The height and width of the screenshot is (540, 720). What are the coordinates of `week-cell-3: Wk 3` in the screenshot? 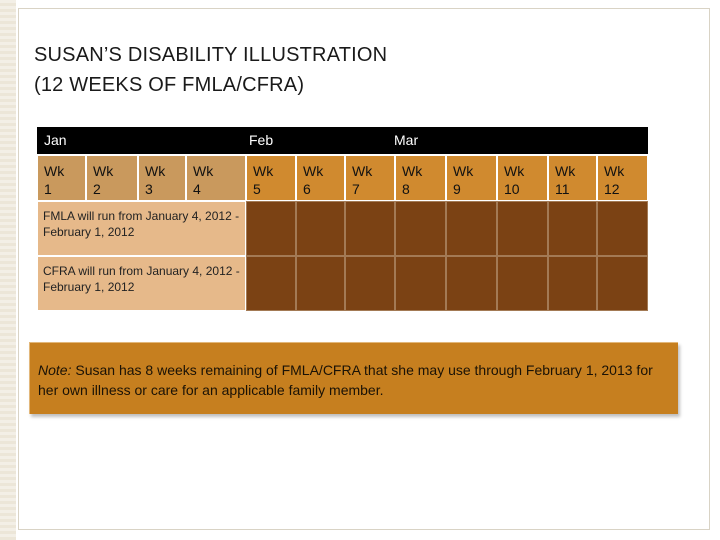 It's located at (162, 178).